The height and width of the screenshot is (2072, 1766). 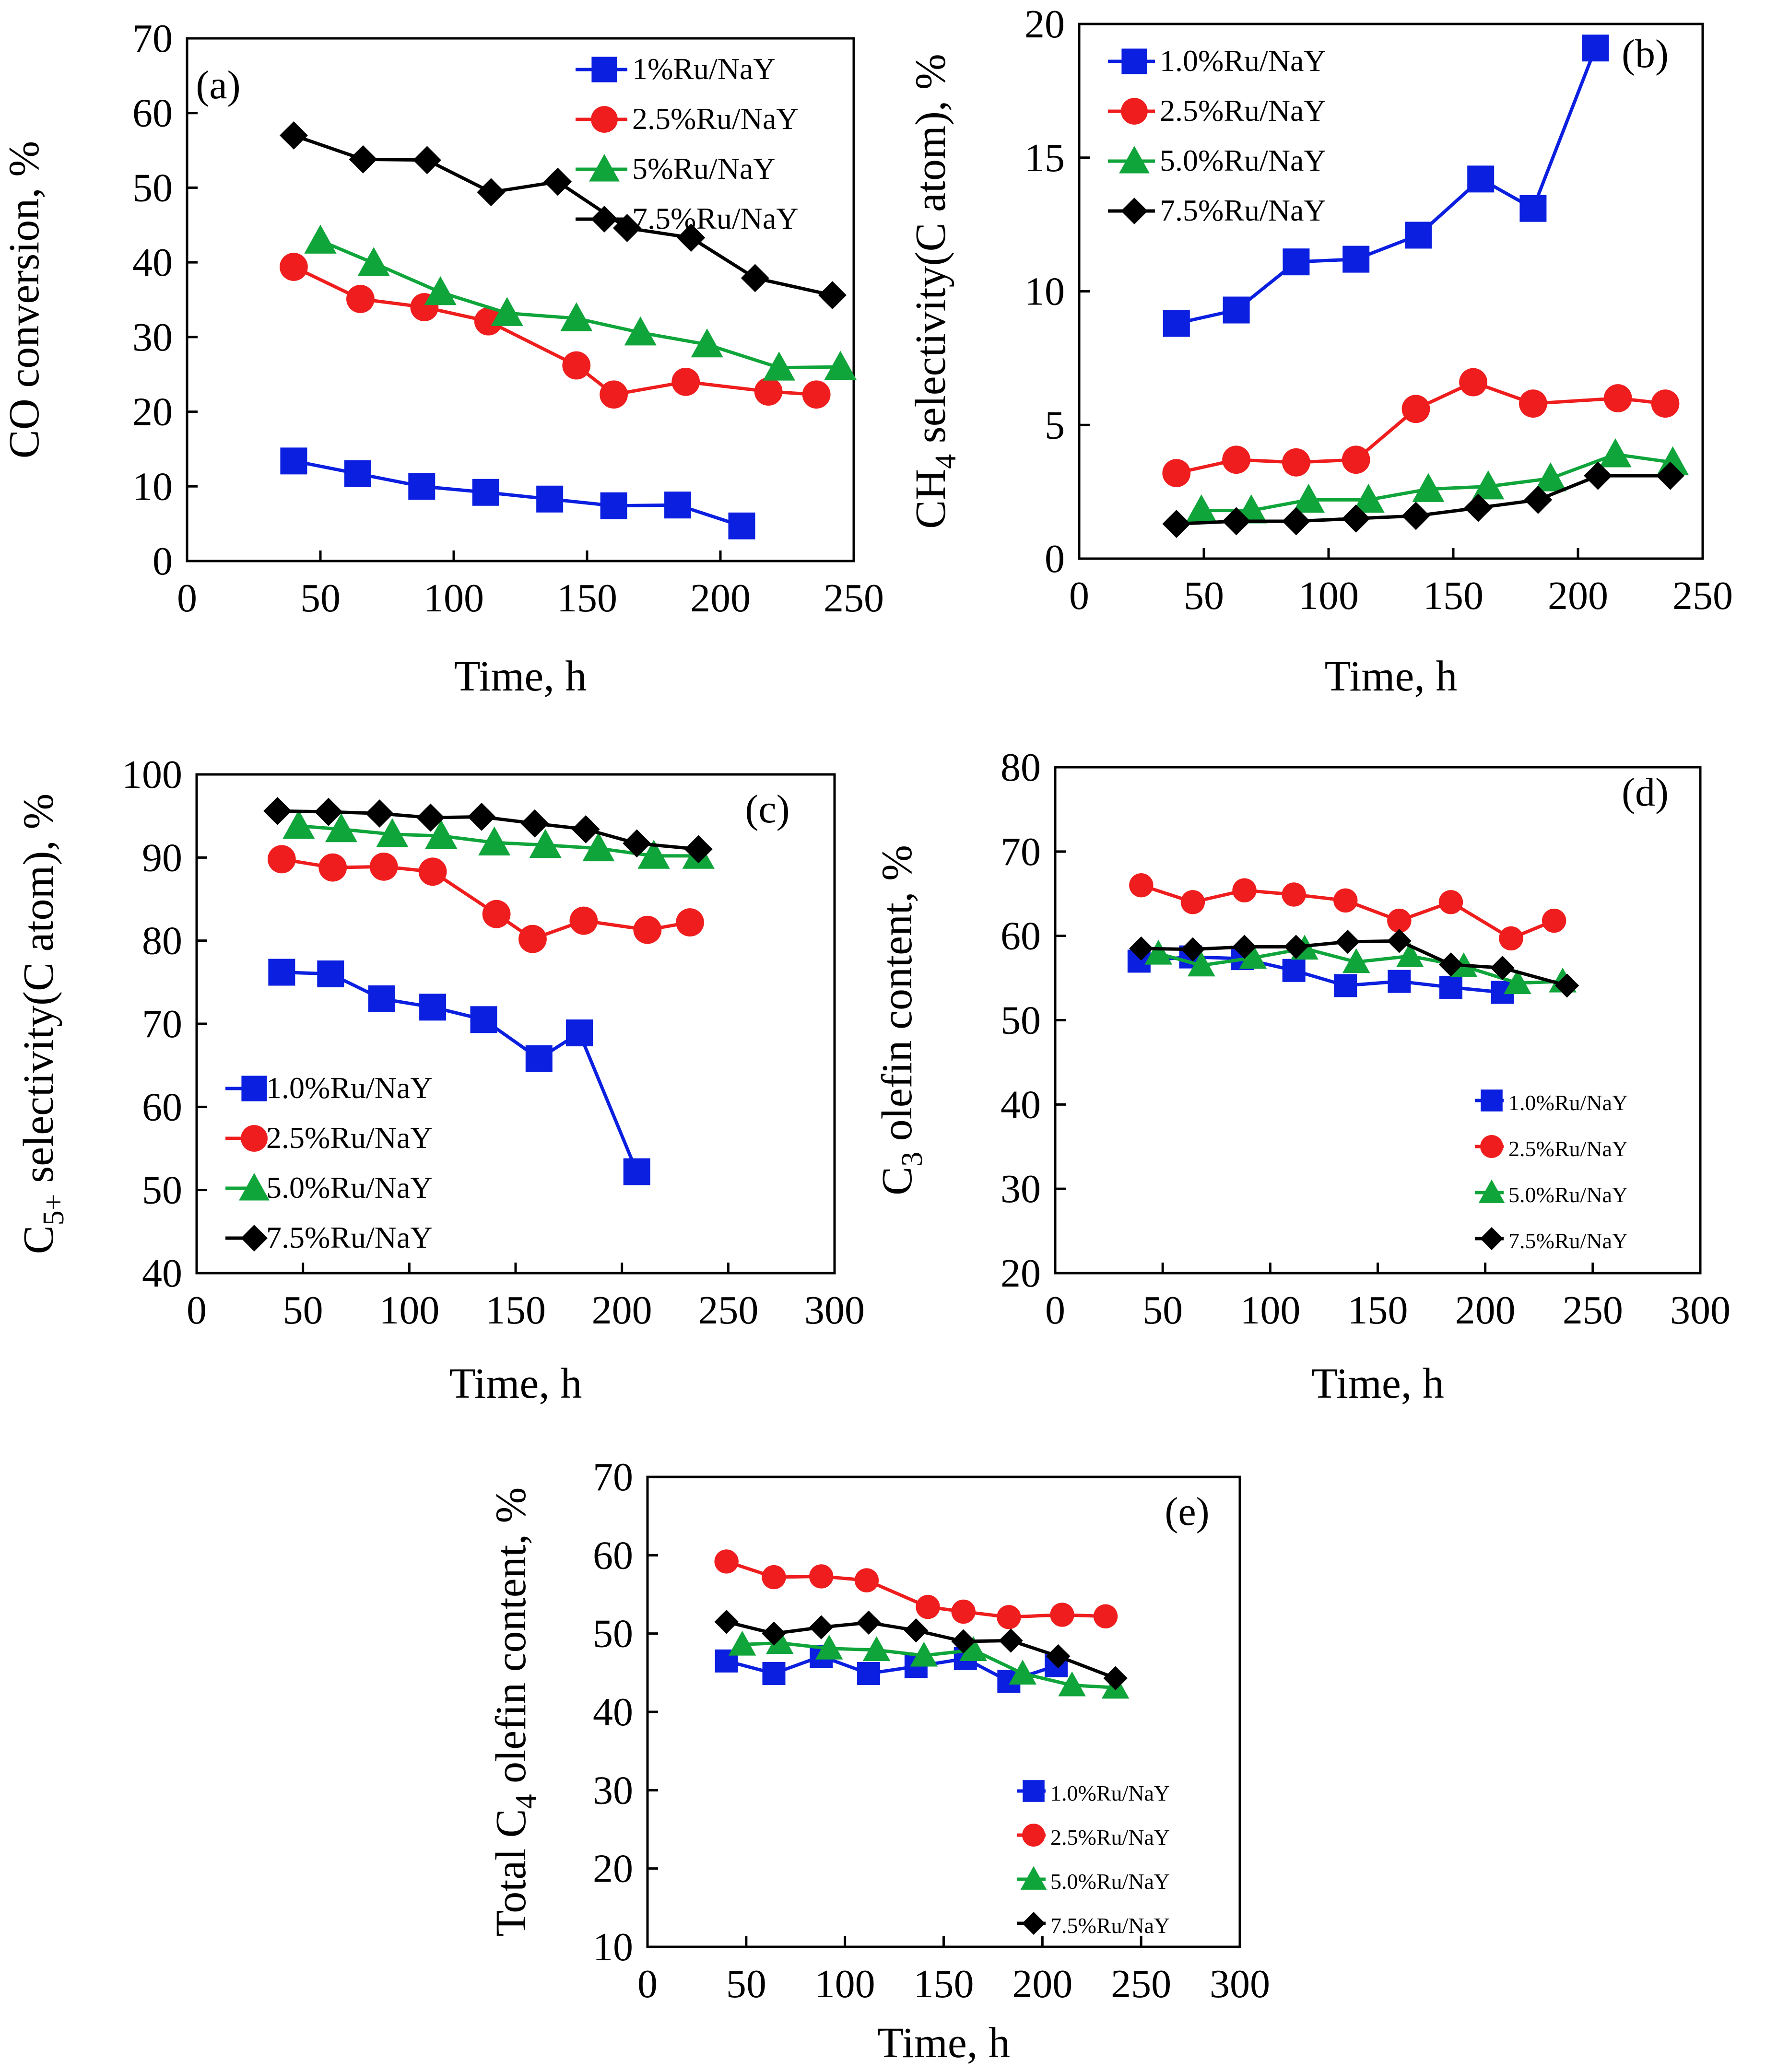 I want to click on y-tick-label: 30, so click(x=152, y=337).